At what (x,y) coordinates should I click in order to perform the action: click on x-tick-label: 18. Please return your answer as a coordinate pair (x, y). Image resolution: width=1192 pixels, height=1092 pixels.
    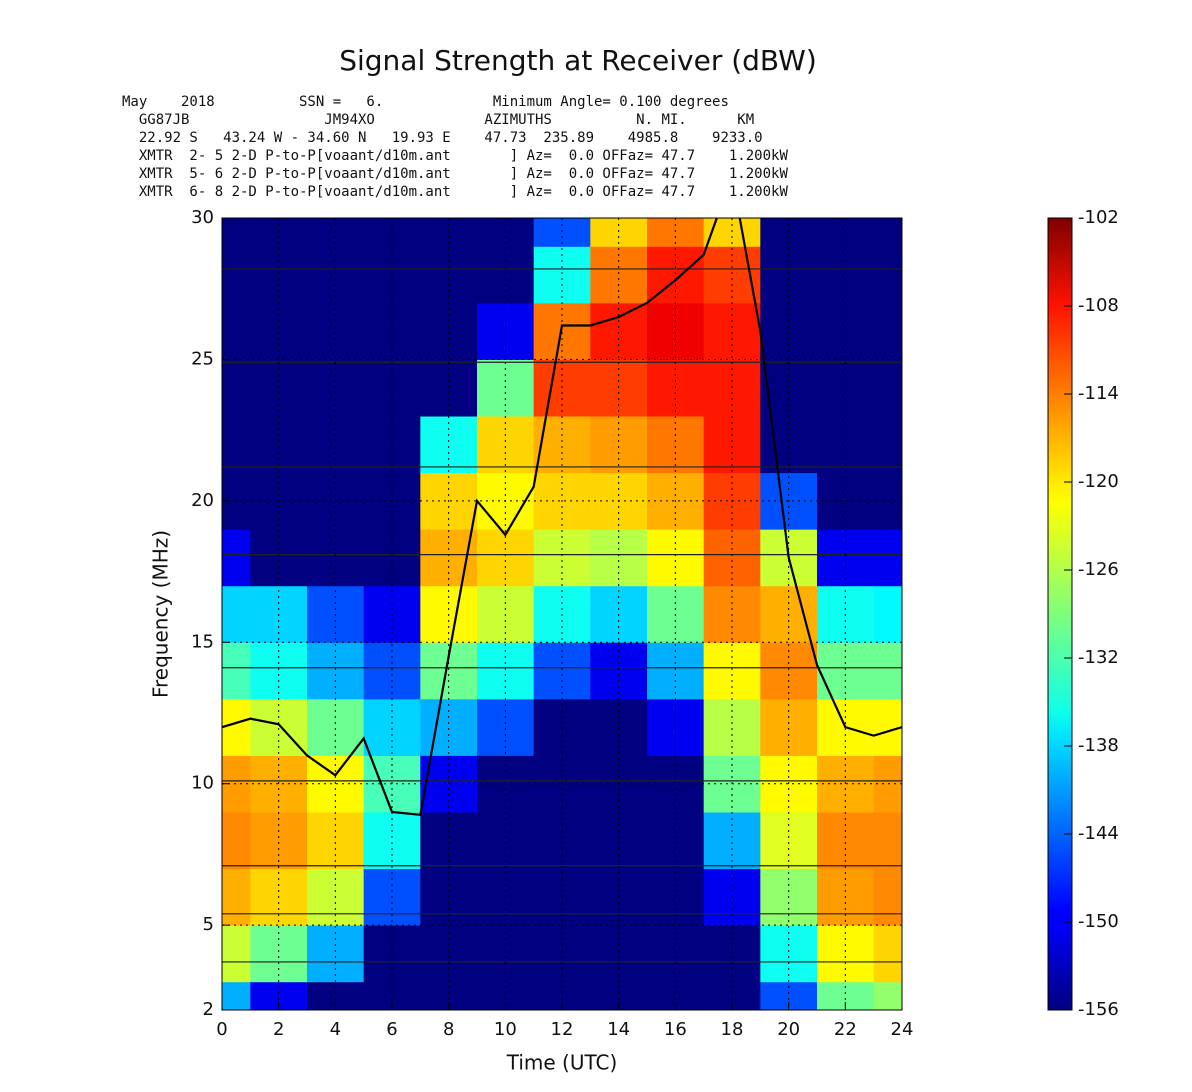
    Looking at the image, I should click on (732, 1029).